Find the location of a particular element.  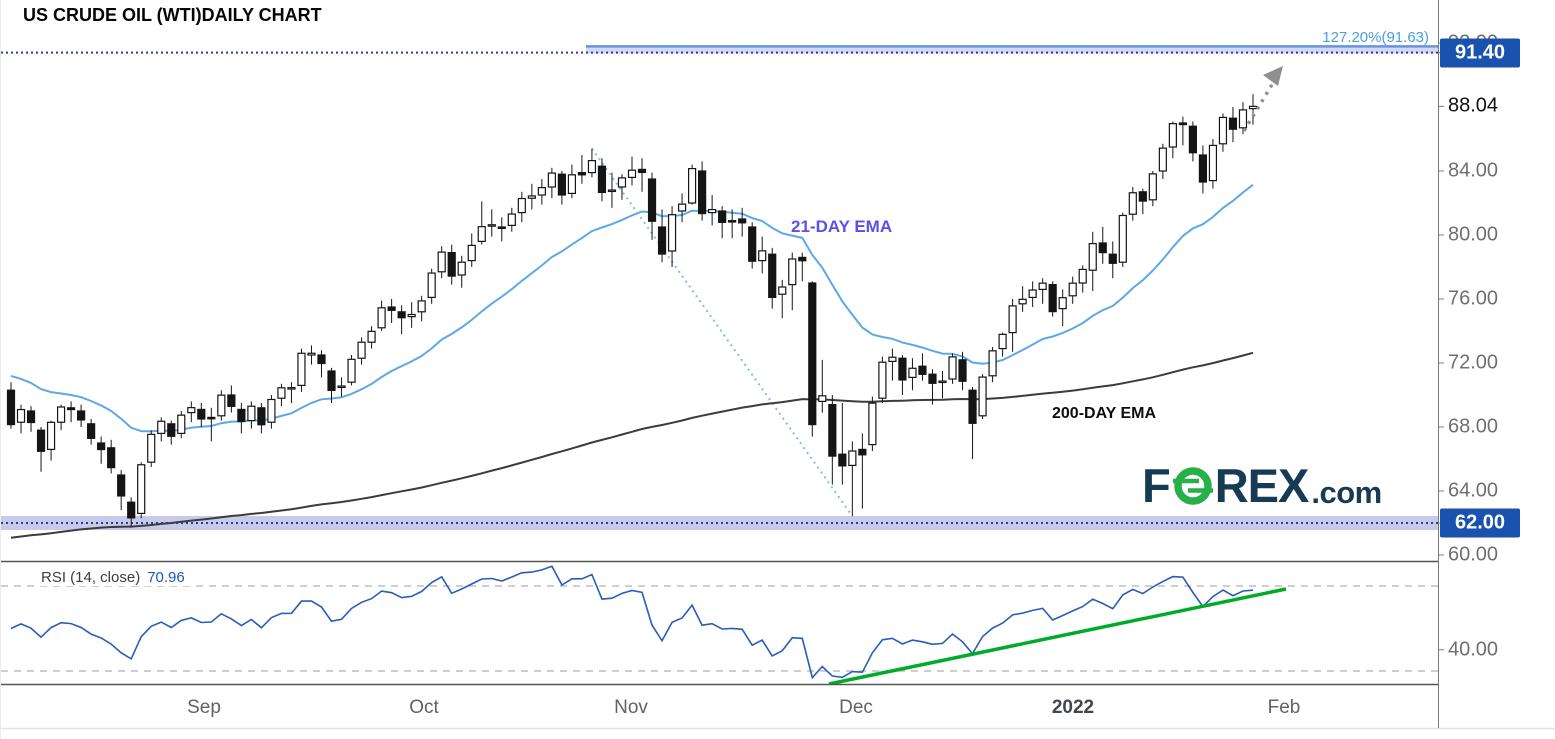

rsi-indicator-label: RSI (14, close) 70.96 is located at coordinates (115, 577).